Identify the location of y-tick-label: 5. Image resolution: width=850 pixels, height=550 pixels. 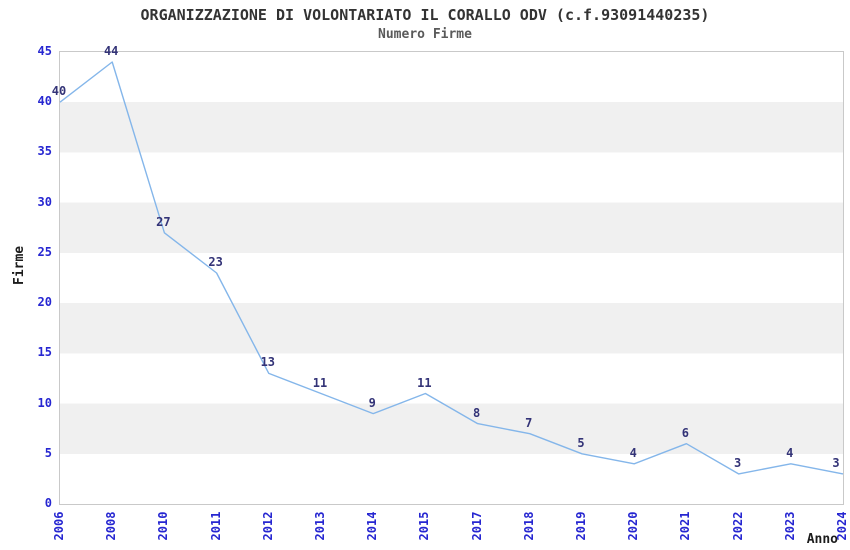
(48, 452).